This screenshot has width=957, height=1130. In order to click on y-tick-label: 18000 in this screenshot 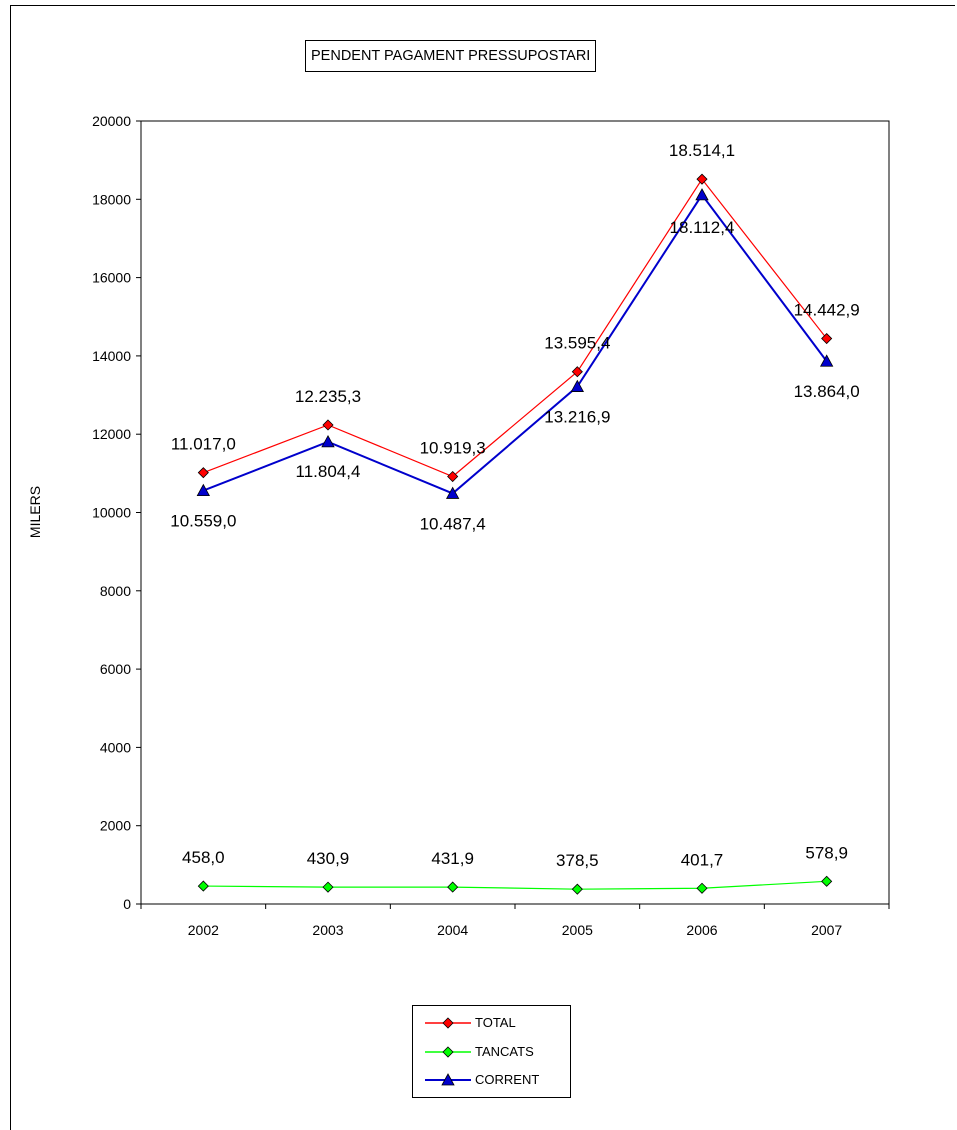, I will do `click(111, 199)`.